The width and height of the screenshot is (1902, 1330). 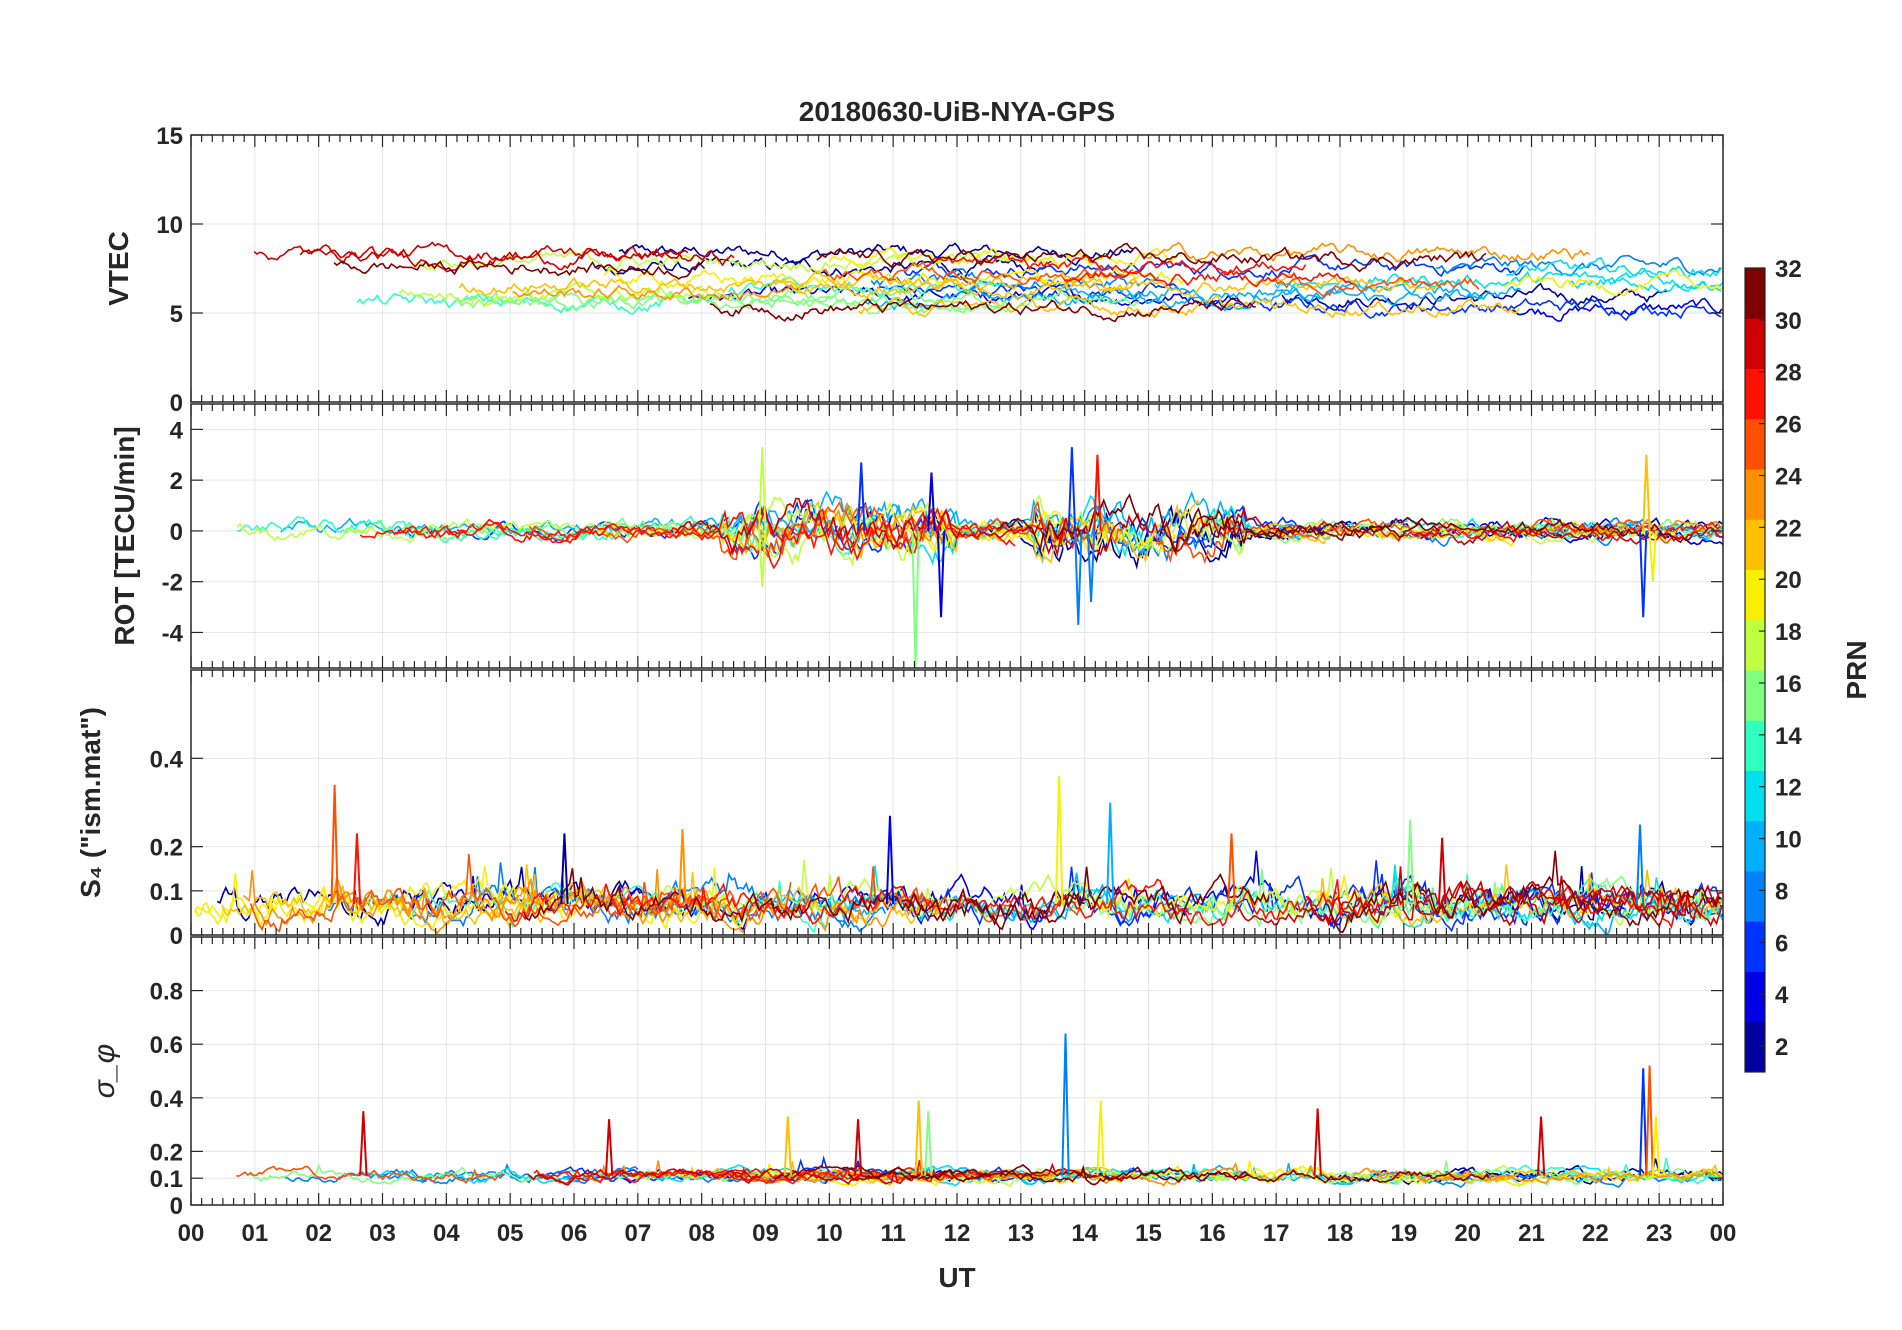 I want to click on y-tick-label: -4, so click(x=173, y=633).